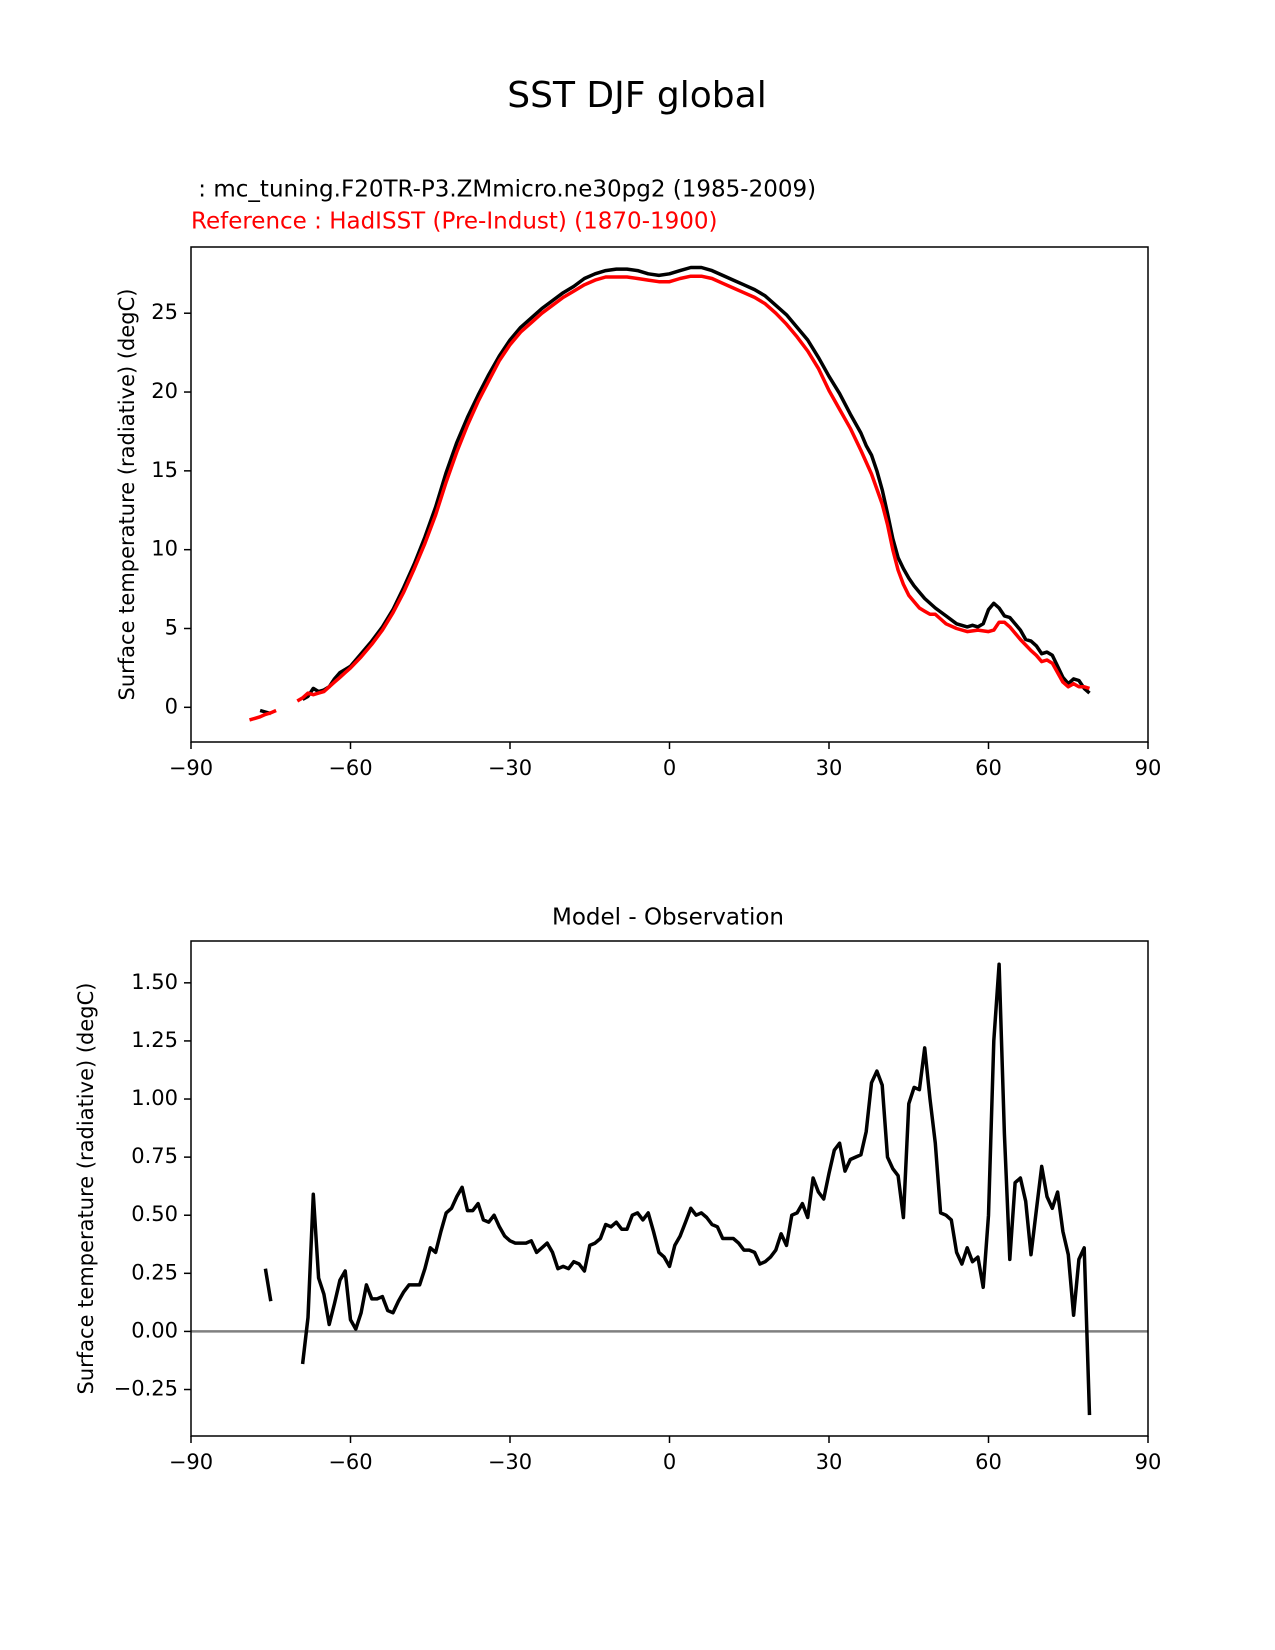  Describe the element at coordinates (154, 1330) in the screenshot. I see `y-tick-label: 0.00` at that location.